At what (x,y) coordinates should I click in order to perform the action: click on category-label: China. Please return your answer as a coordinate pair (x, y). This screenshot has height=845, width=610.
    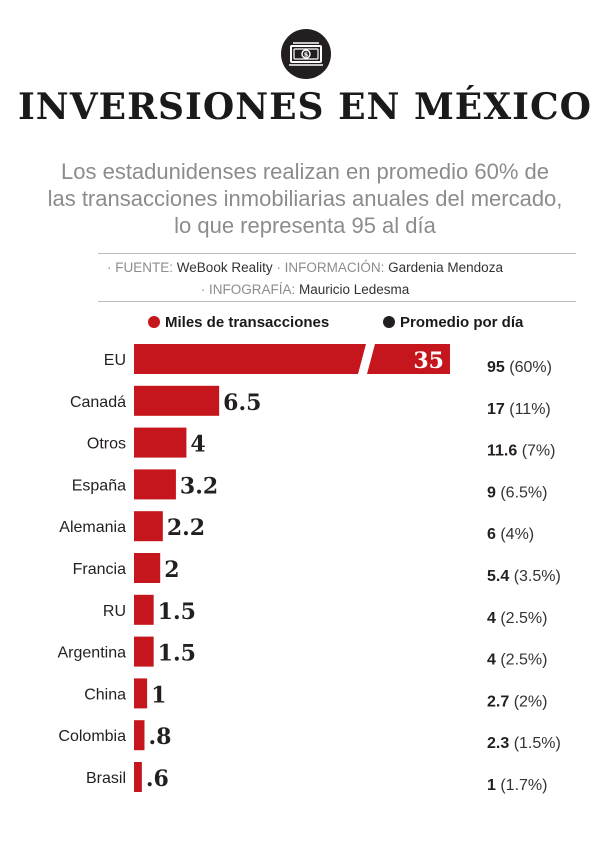
    Looking at the image, I should click on (105, 694).